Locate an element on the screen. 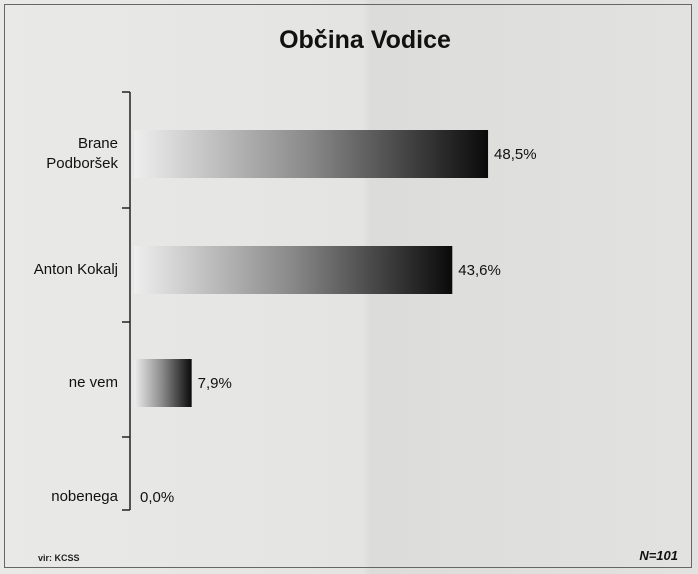 The height and width of the screenshot is (574, 698). value-label: 48,5% is located at coordinates (515, 154).